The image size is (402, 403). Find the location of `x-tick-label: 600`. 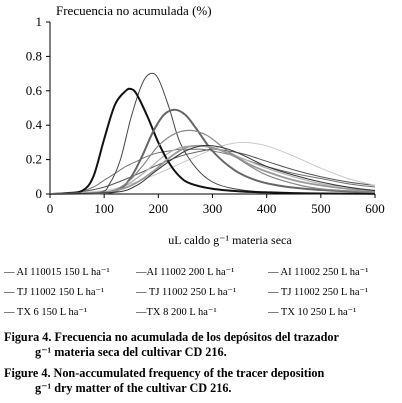

x-tick-label: 600 is located at coordinates (375, 208).